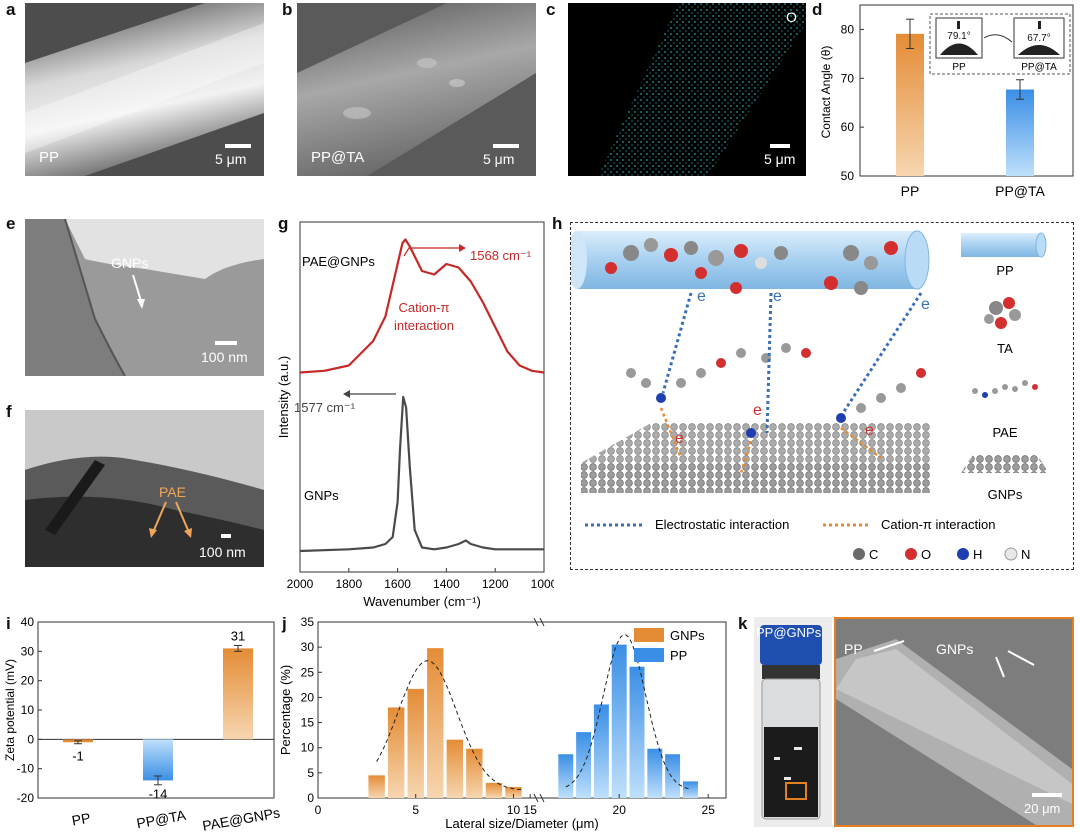 The image size is (1080, 837). Describe the element at coordinates (495, 584) in the screenshot. I see `x-tick-label: 1200` at that location.